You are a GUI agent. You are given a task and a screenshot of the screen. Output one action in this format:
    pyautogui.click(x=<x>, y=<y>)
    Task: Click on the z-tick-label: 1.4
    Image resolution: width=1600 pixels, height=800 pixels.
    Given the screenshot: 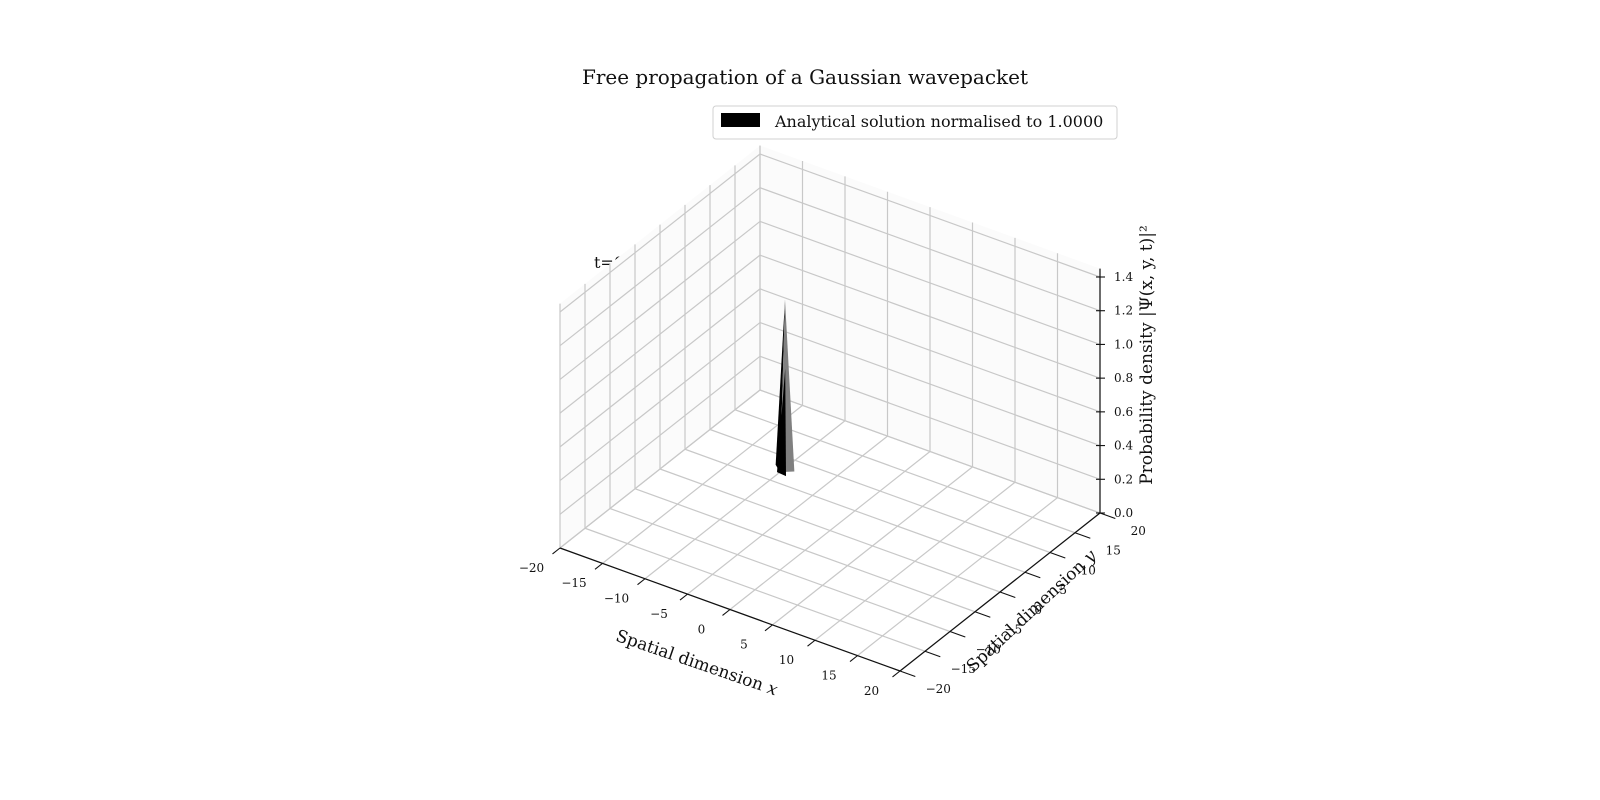 What is the action you would take?
    pyautogui.click(x=1123, y=277)
    